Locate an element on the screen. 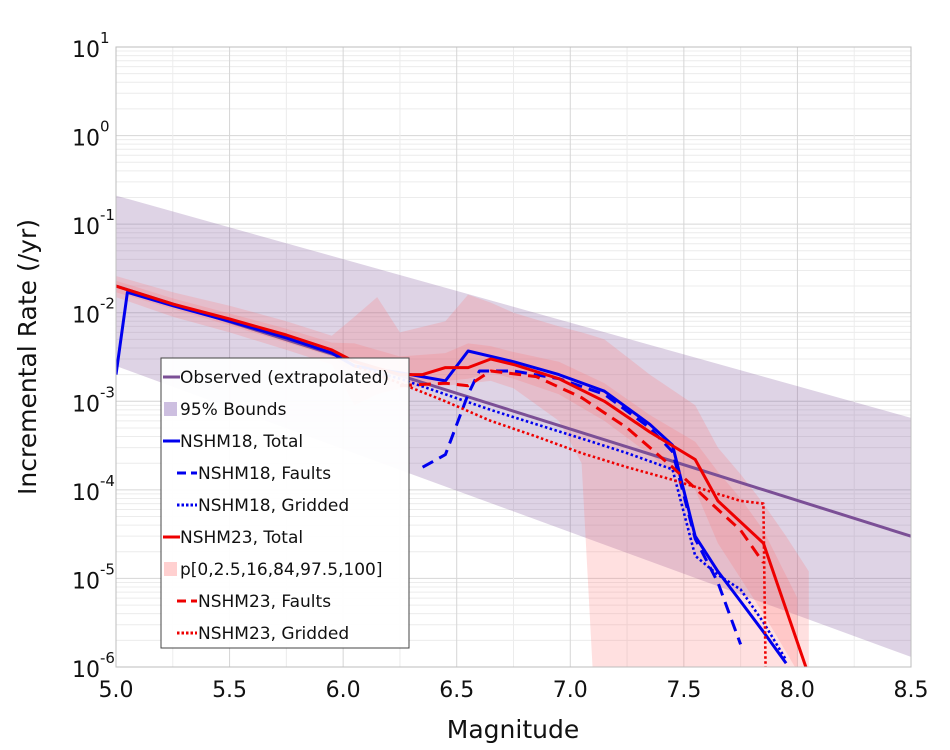  series-nshm23-faults is located at coordinates (582, 466).